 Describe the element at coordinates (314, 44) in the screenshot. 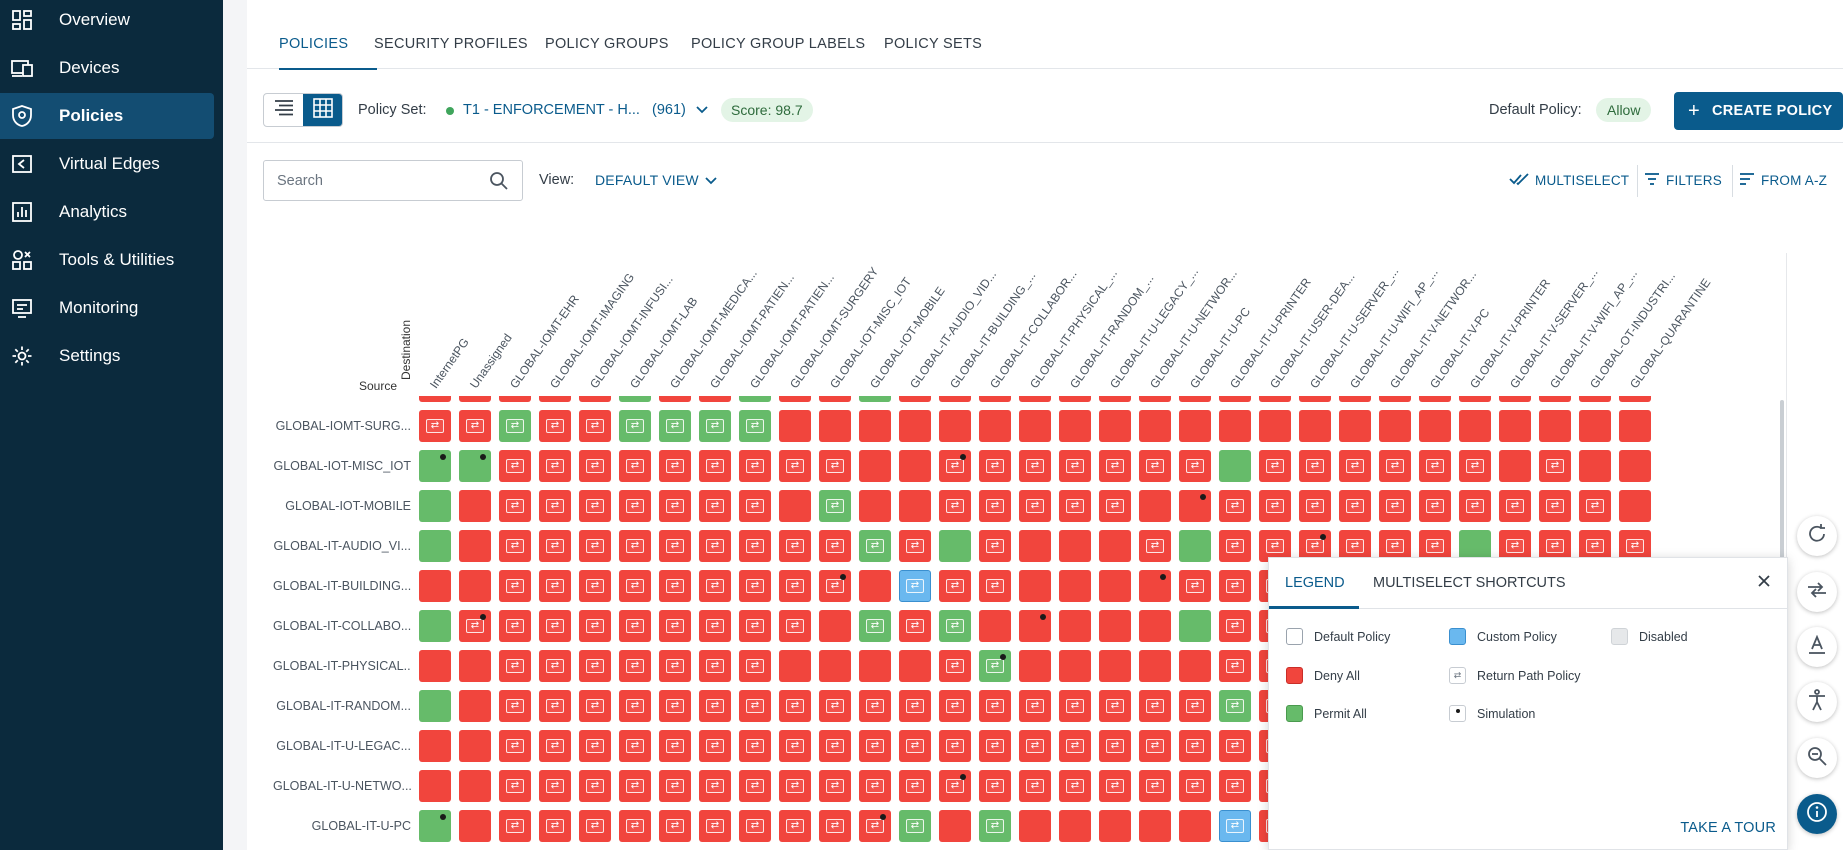

I see `tab-policies: POLICIES` at that location.